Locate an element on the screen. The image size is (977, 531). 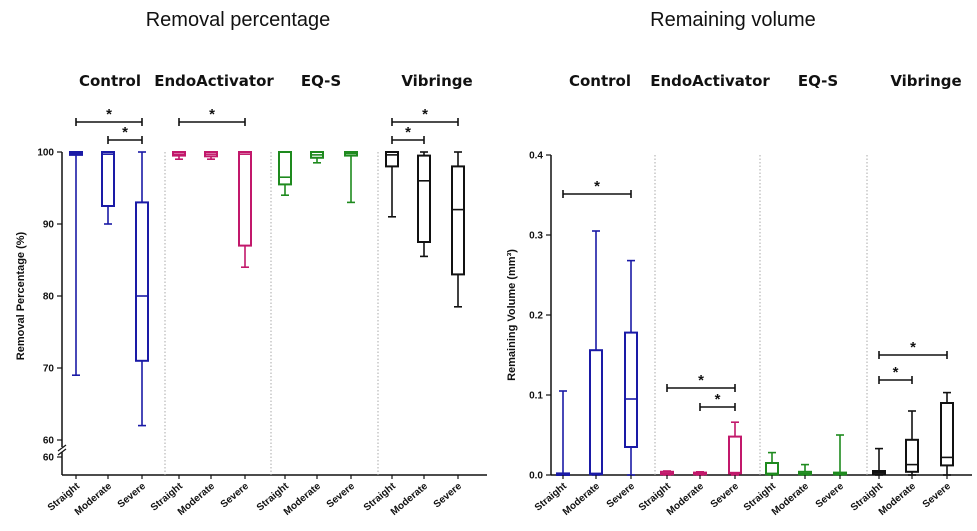
y-axis-label: Remaining Volume (mm³) is located at coordinates (512, 315).